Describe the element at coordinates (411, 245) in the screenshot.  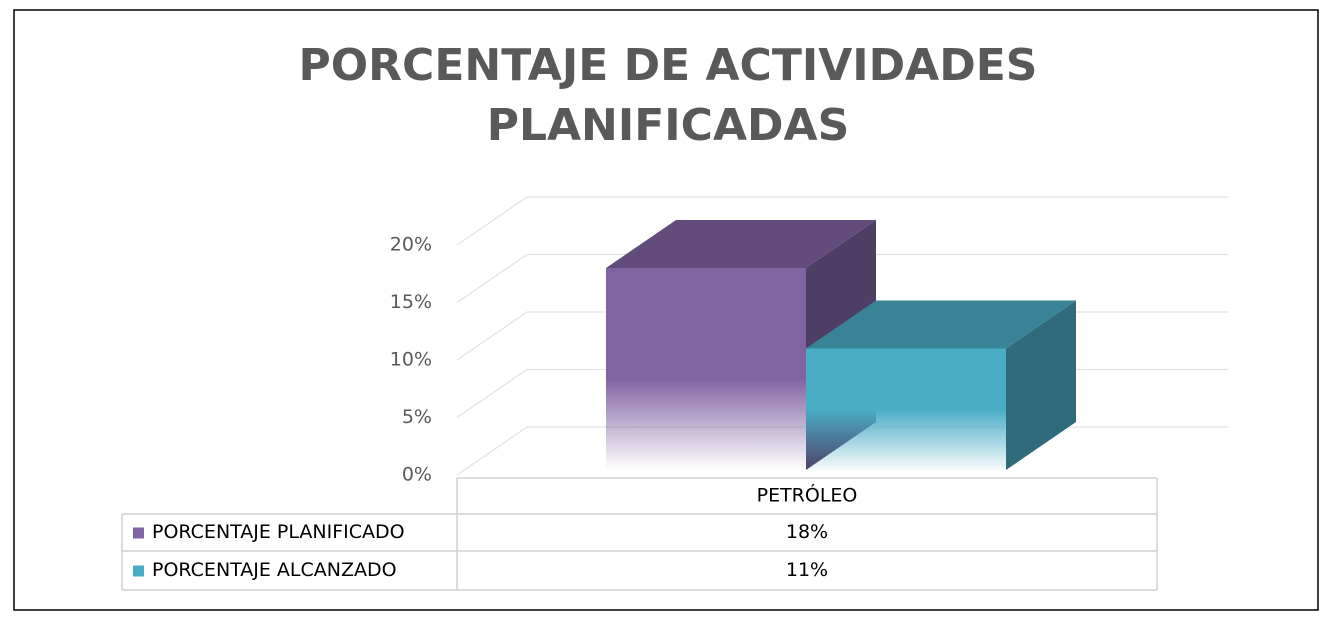
I see `y-tick-label: 20%` at that location.